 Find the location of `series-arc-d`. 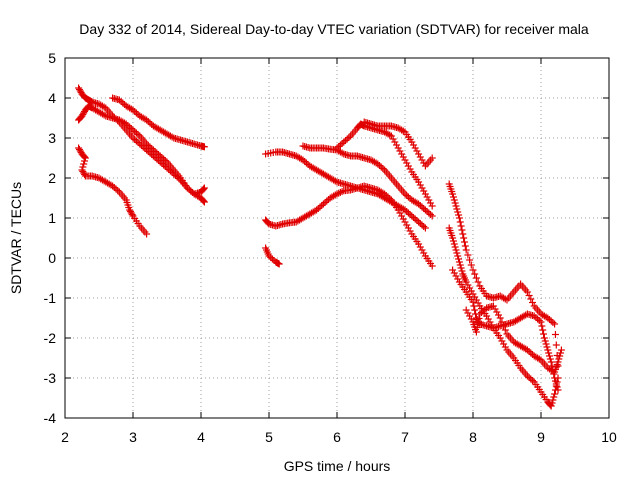

series-arc-d is located at coordinates (113, 191).